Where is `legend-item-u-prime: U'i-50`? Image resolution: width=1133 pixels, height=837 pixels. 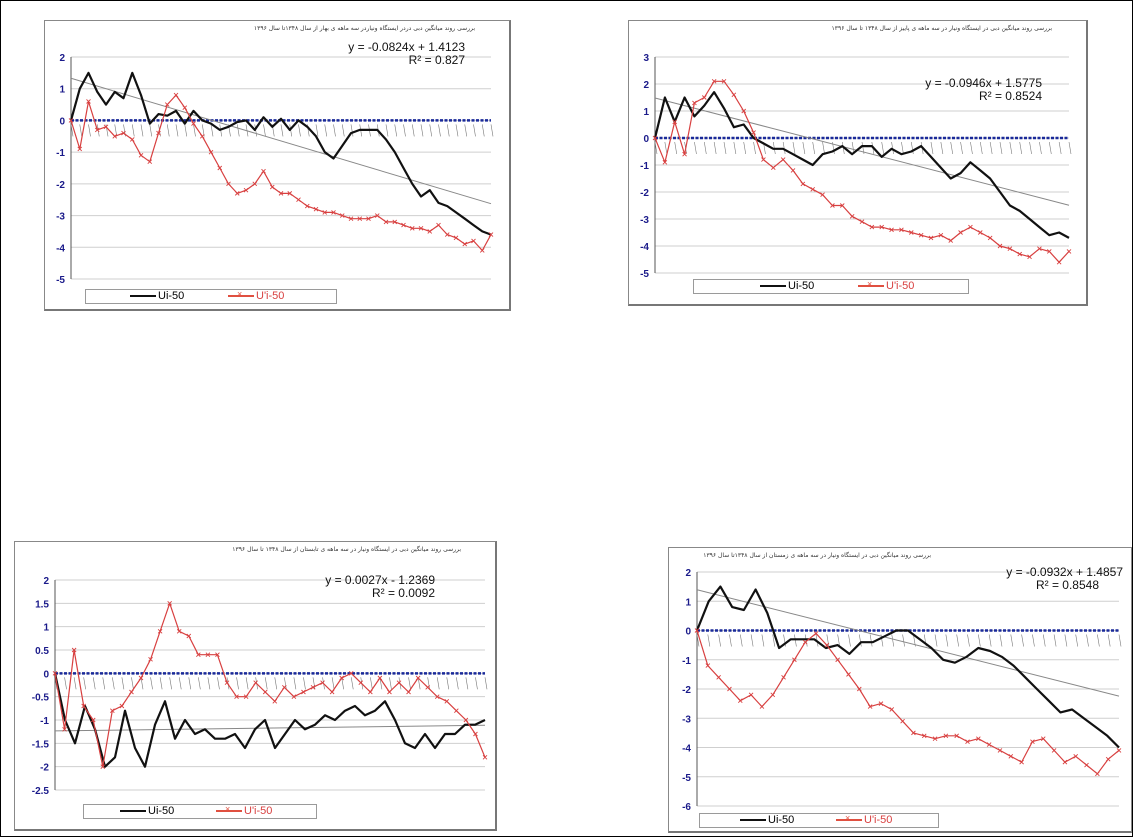
legend-item-u-prime: U'i-50 is located at coordinates (864, 819).